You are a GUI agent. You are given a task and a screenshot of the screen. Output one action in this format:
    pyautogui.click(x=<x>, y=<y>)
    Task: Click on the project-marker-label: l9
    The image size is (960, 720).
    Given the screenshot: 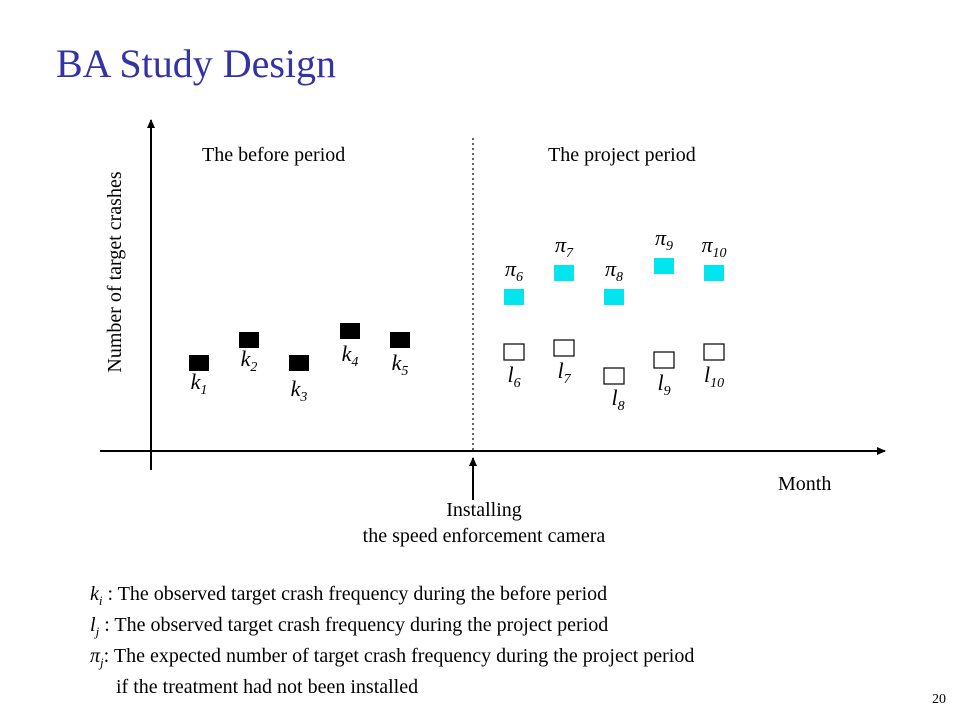 What is the action you would take?
    pyautogui.click(x=663, y=384)
    